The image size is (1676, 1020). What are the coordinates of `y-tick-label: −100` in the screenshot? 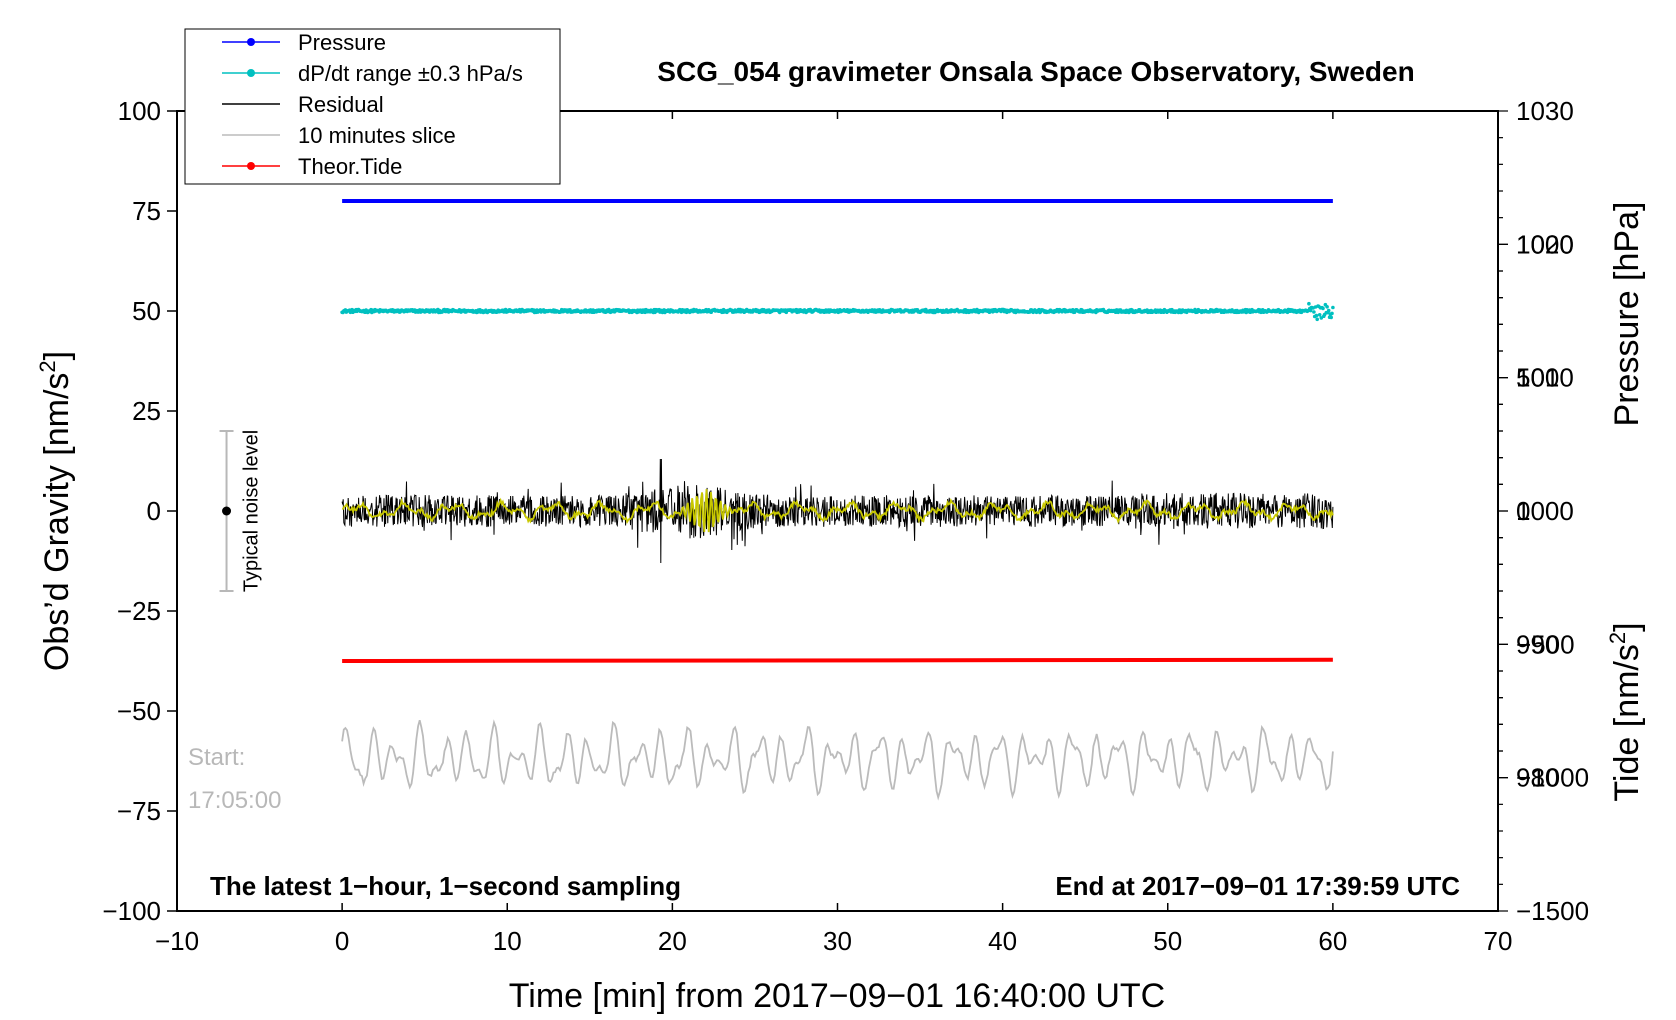 It's located at (131, 911).